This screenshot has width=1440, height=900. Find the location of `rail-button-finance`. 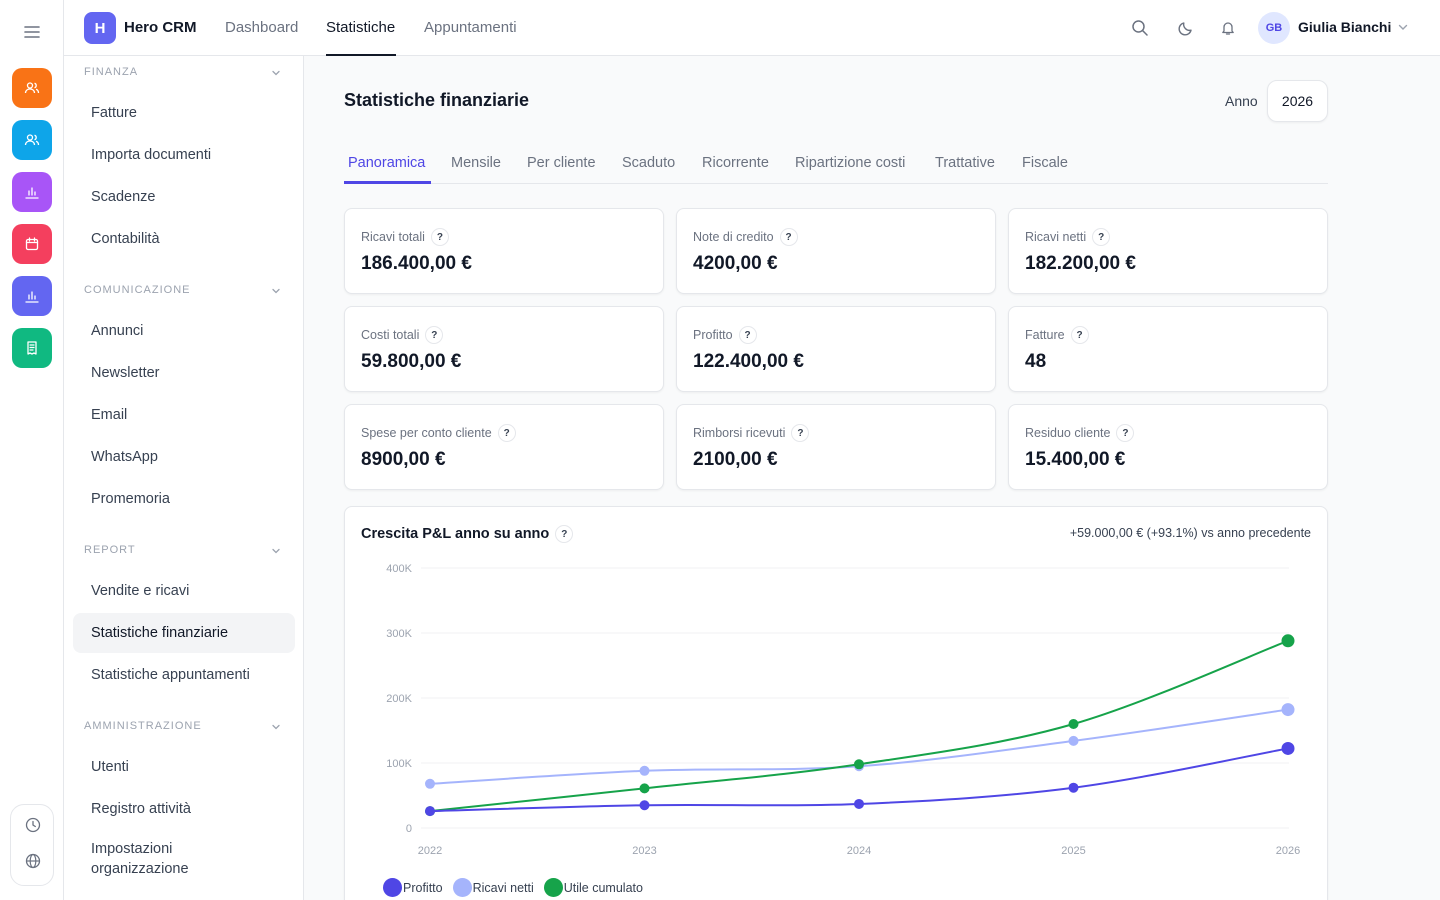

rail-button-finance is located at coordinates (32, 348).